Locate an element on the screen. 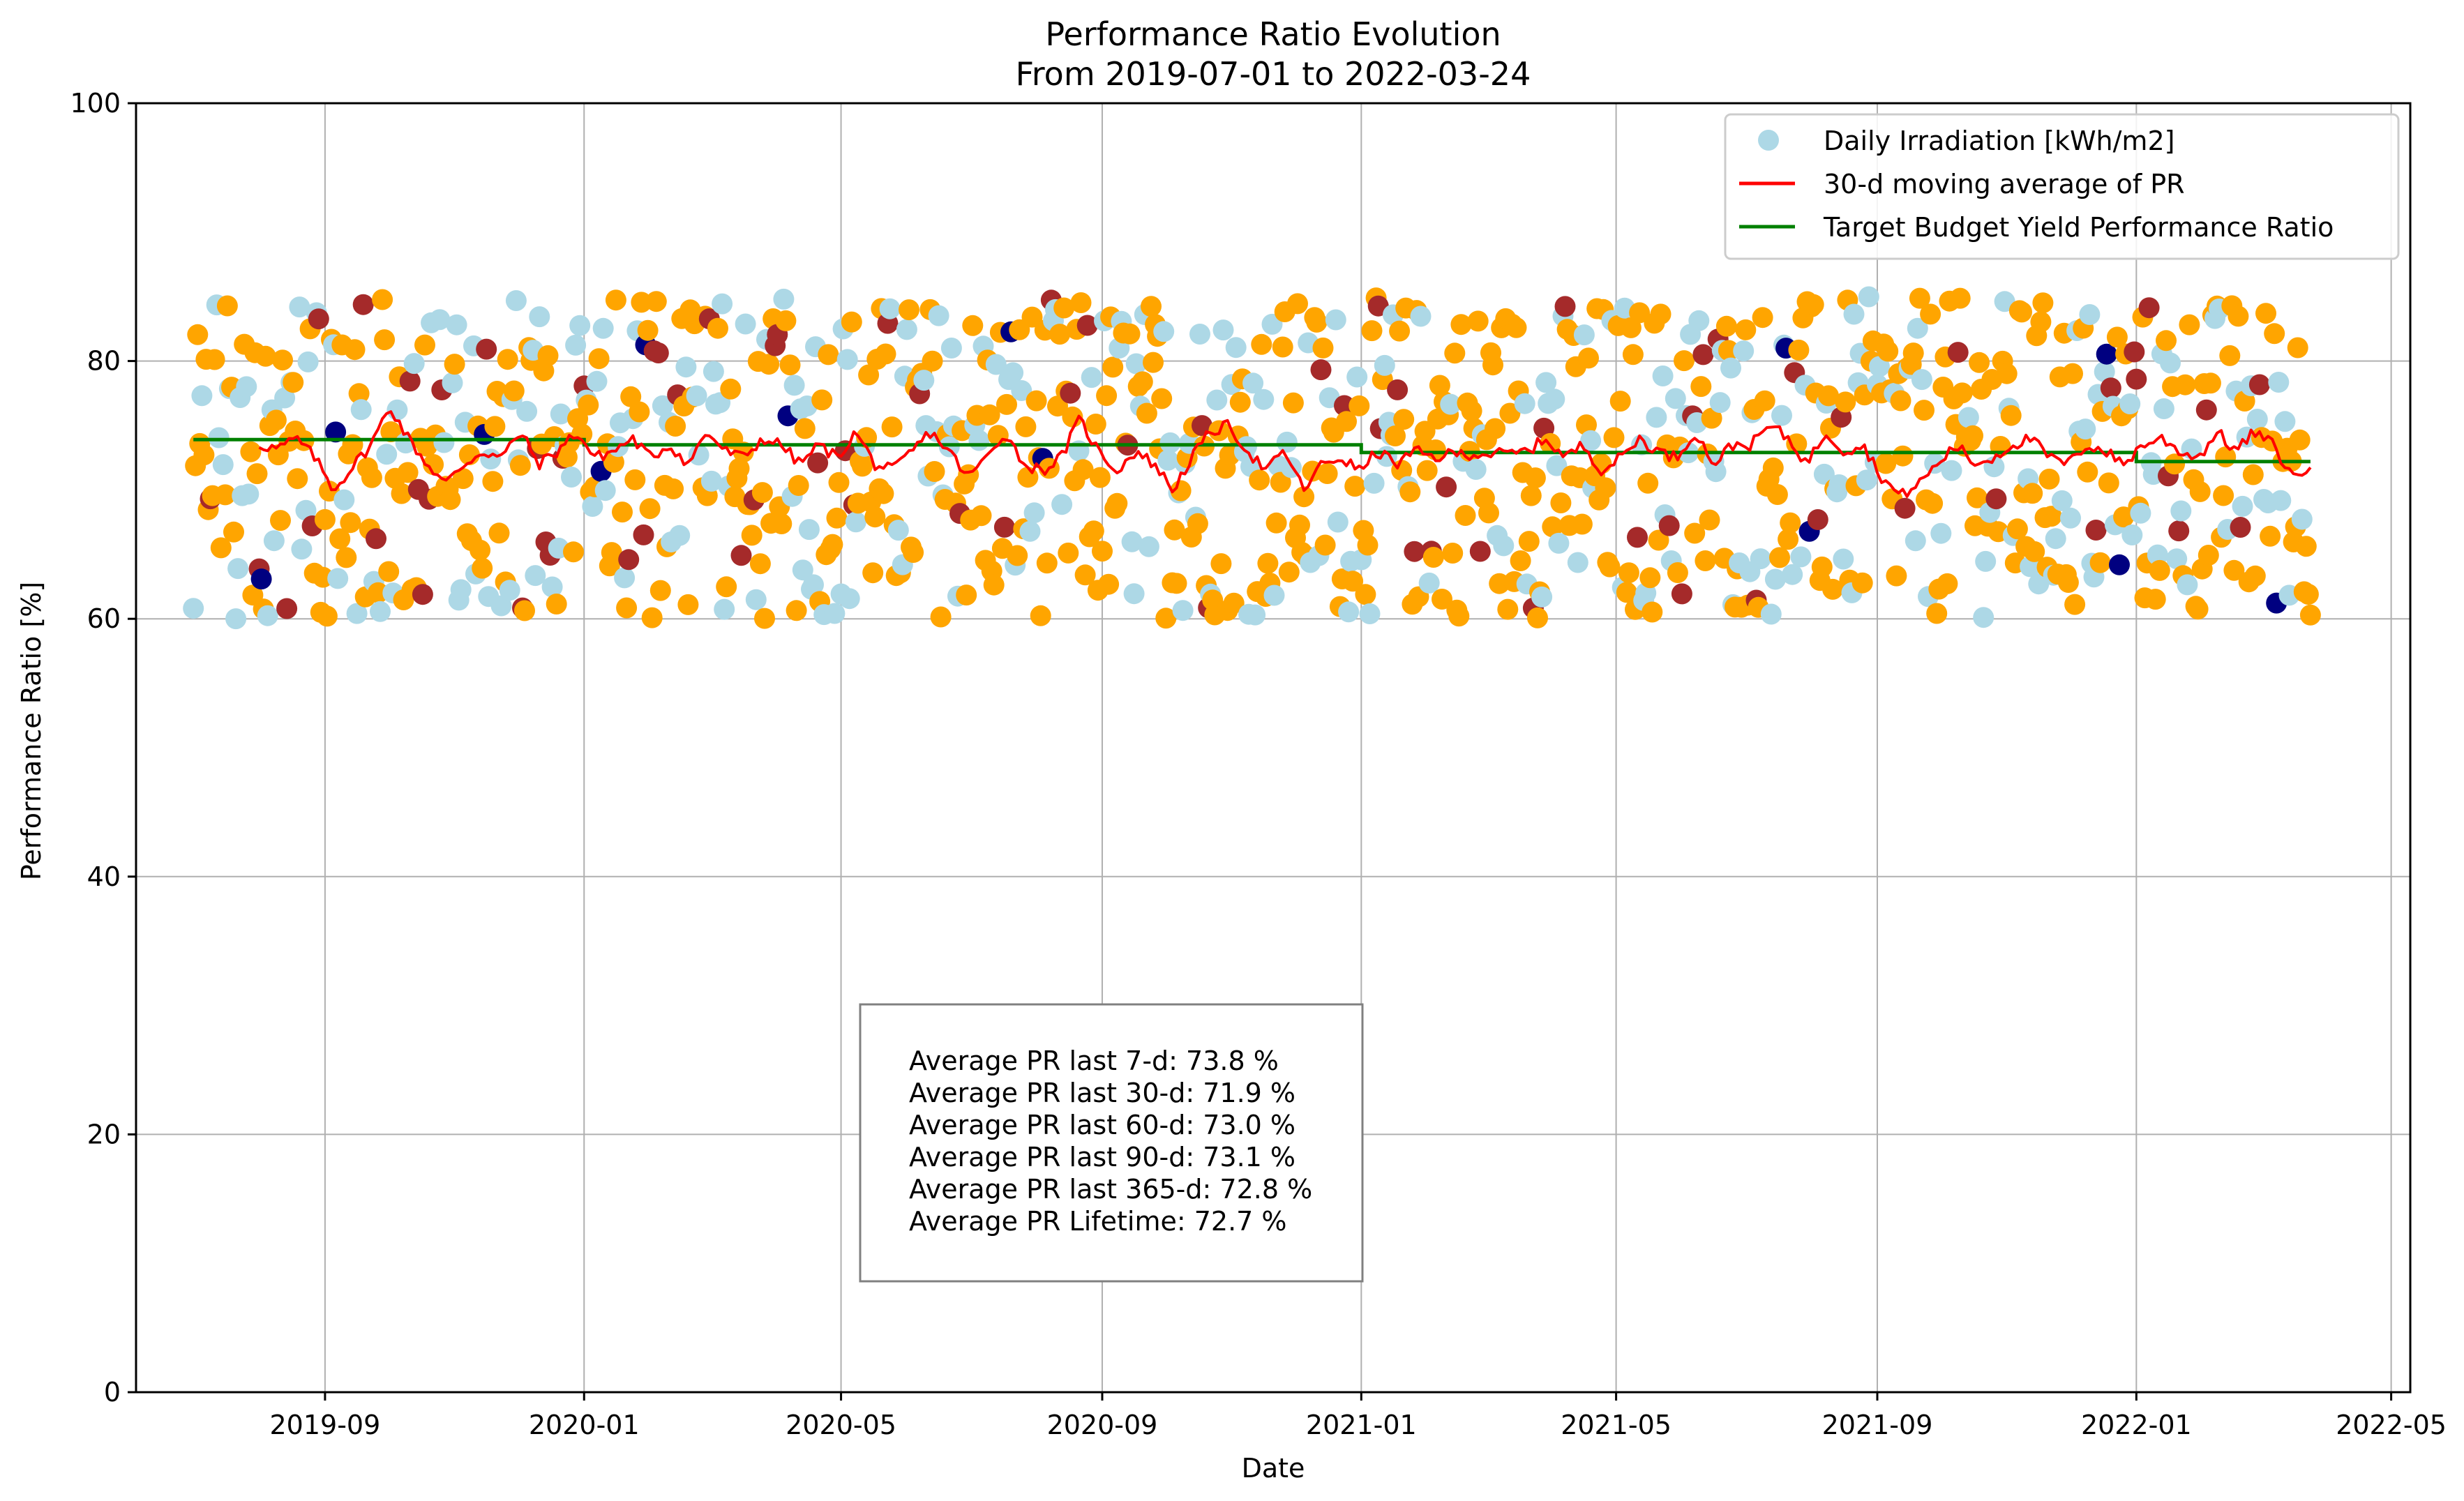  summary-line-60d: Average PR last 60-d: 73.0 % is located at coordinates (1102, 1125).